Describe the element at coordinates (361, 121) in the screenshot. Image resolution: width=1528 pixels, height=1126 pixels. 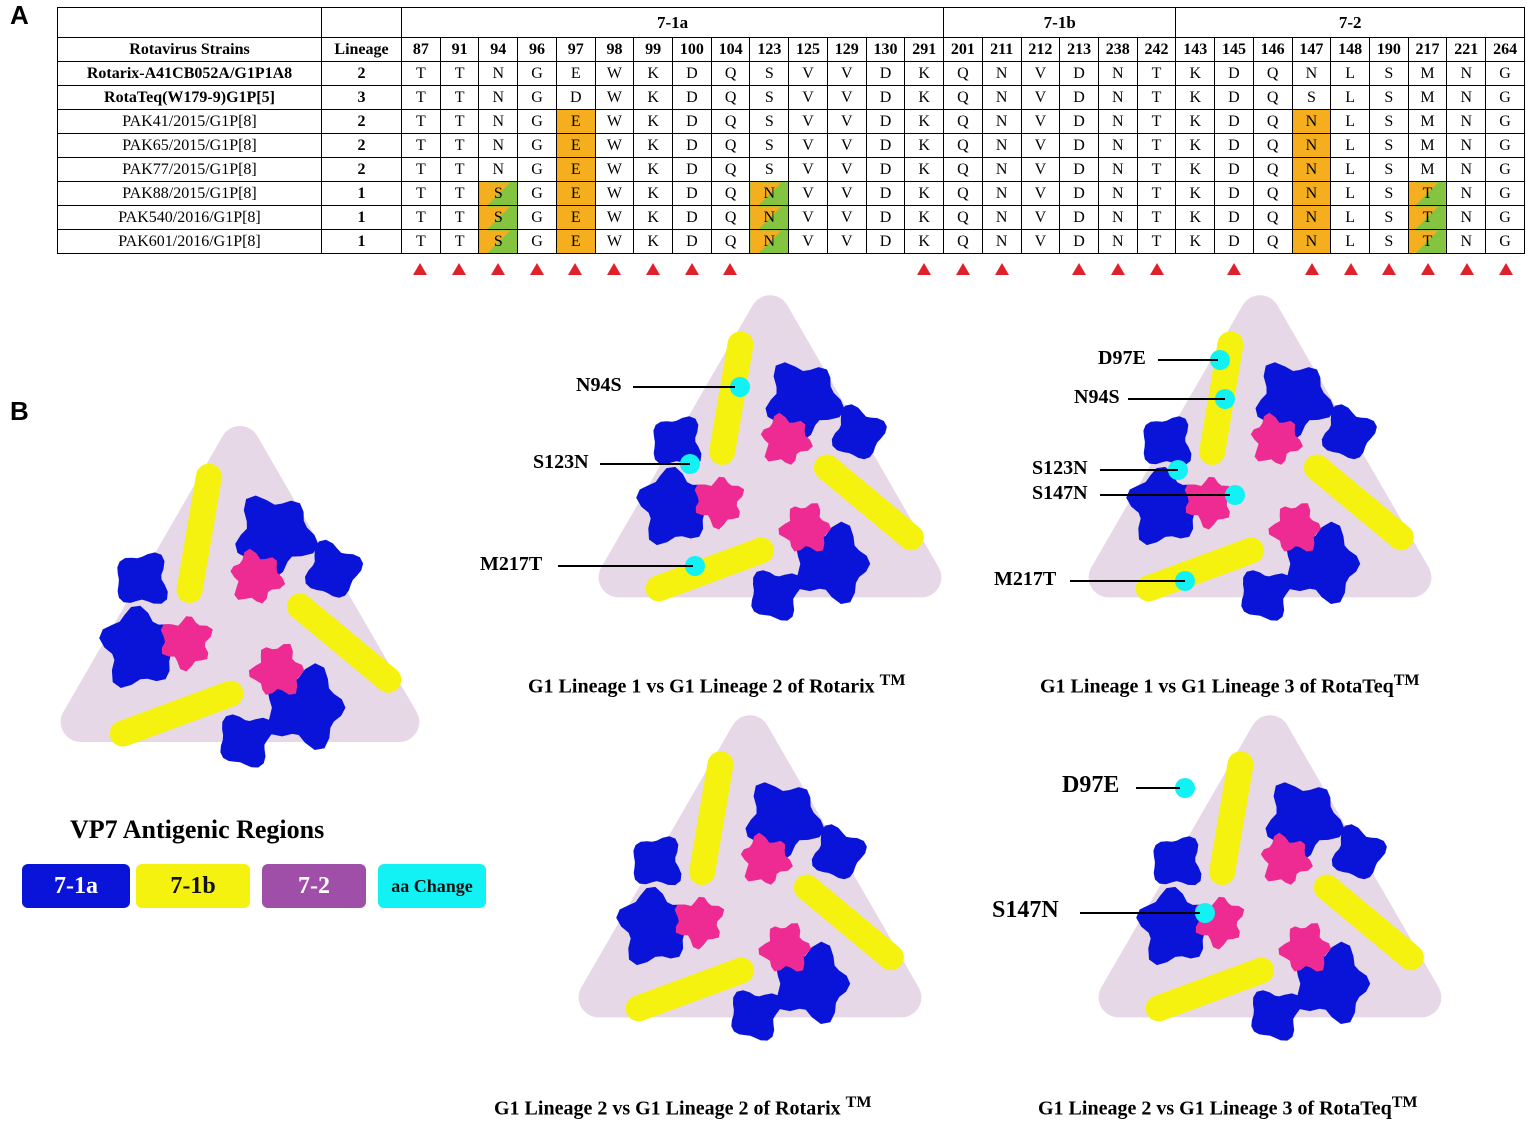
I see `lineage-cell: 2` at that location.